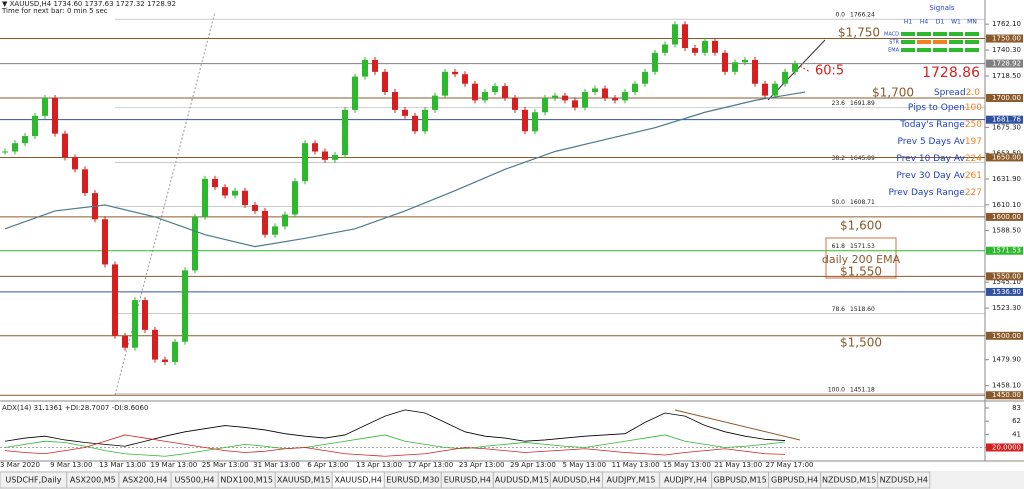  What do you see at coordinates (973, 176) in the screenshot?
I see `info-value: 261` at bounding box center [973, 176].